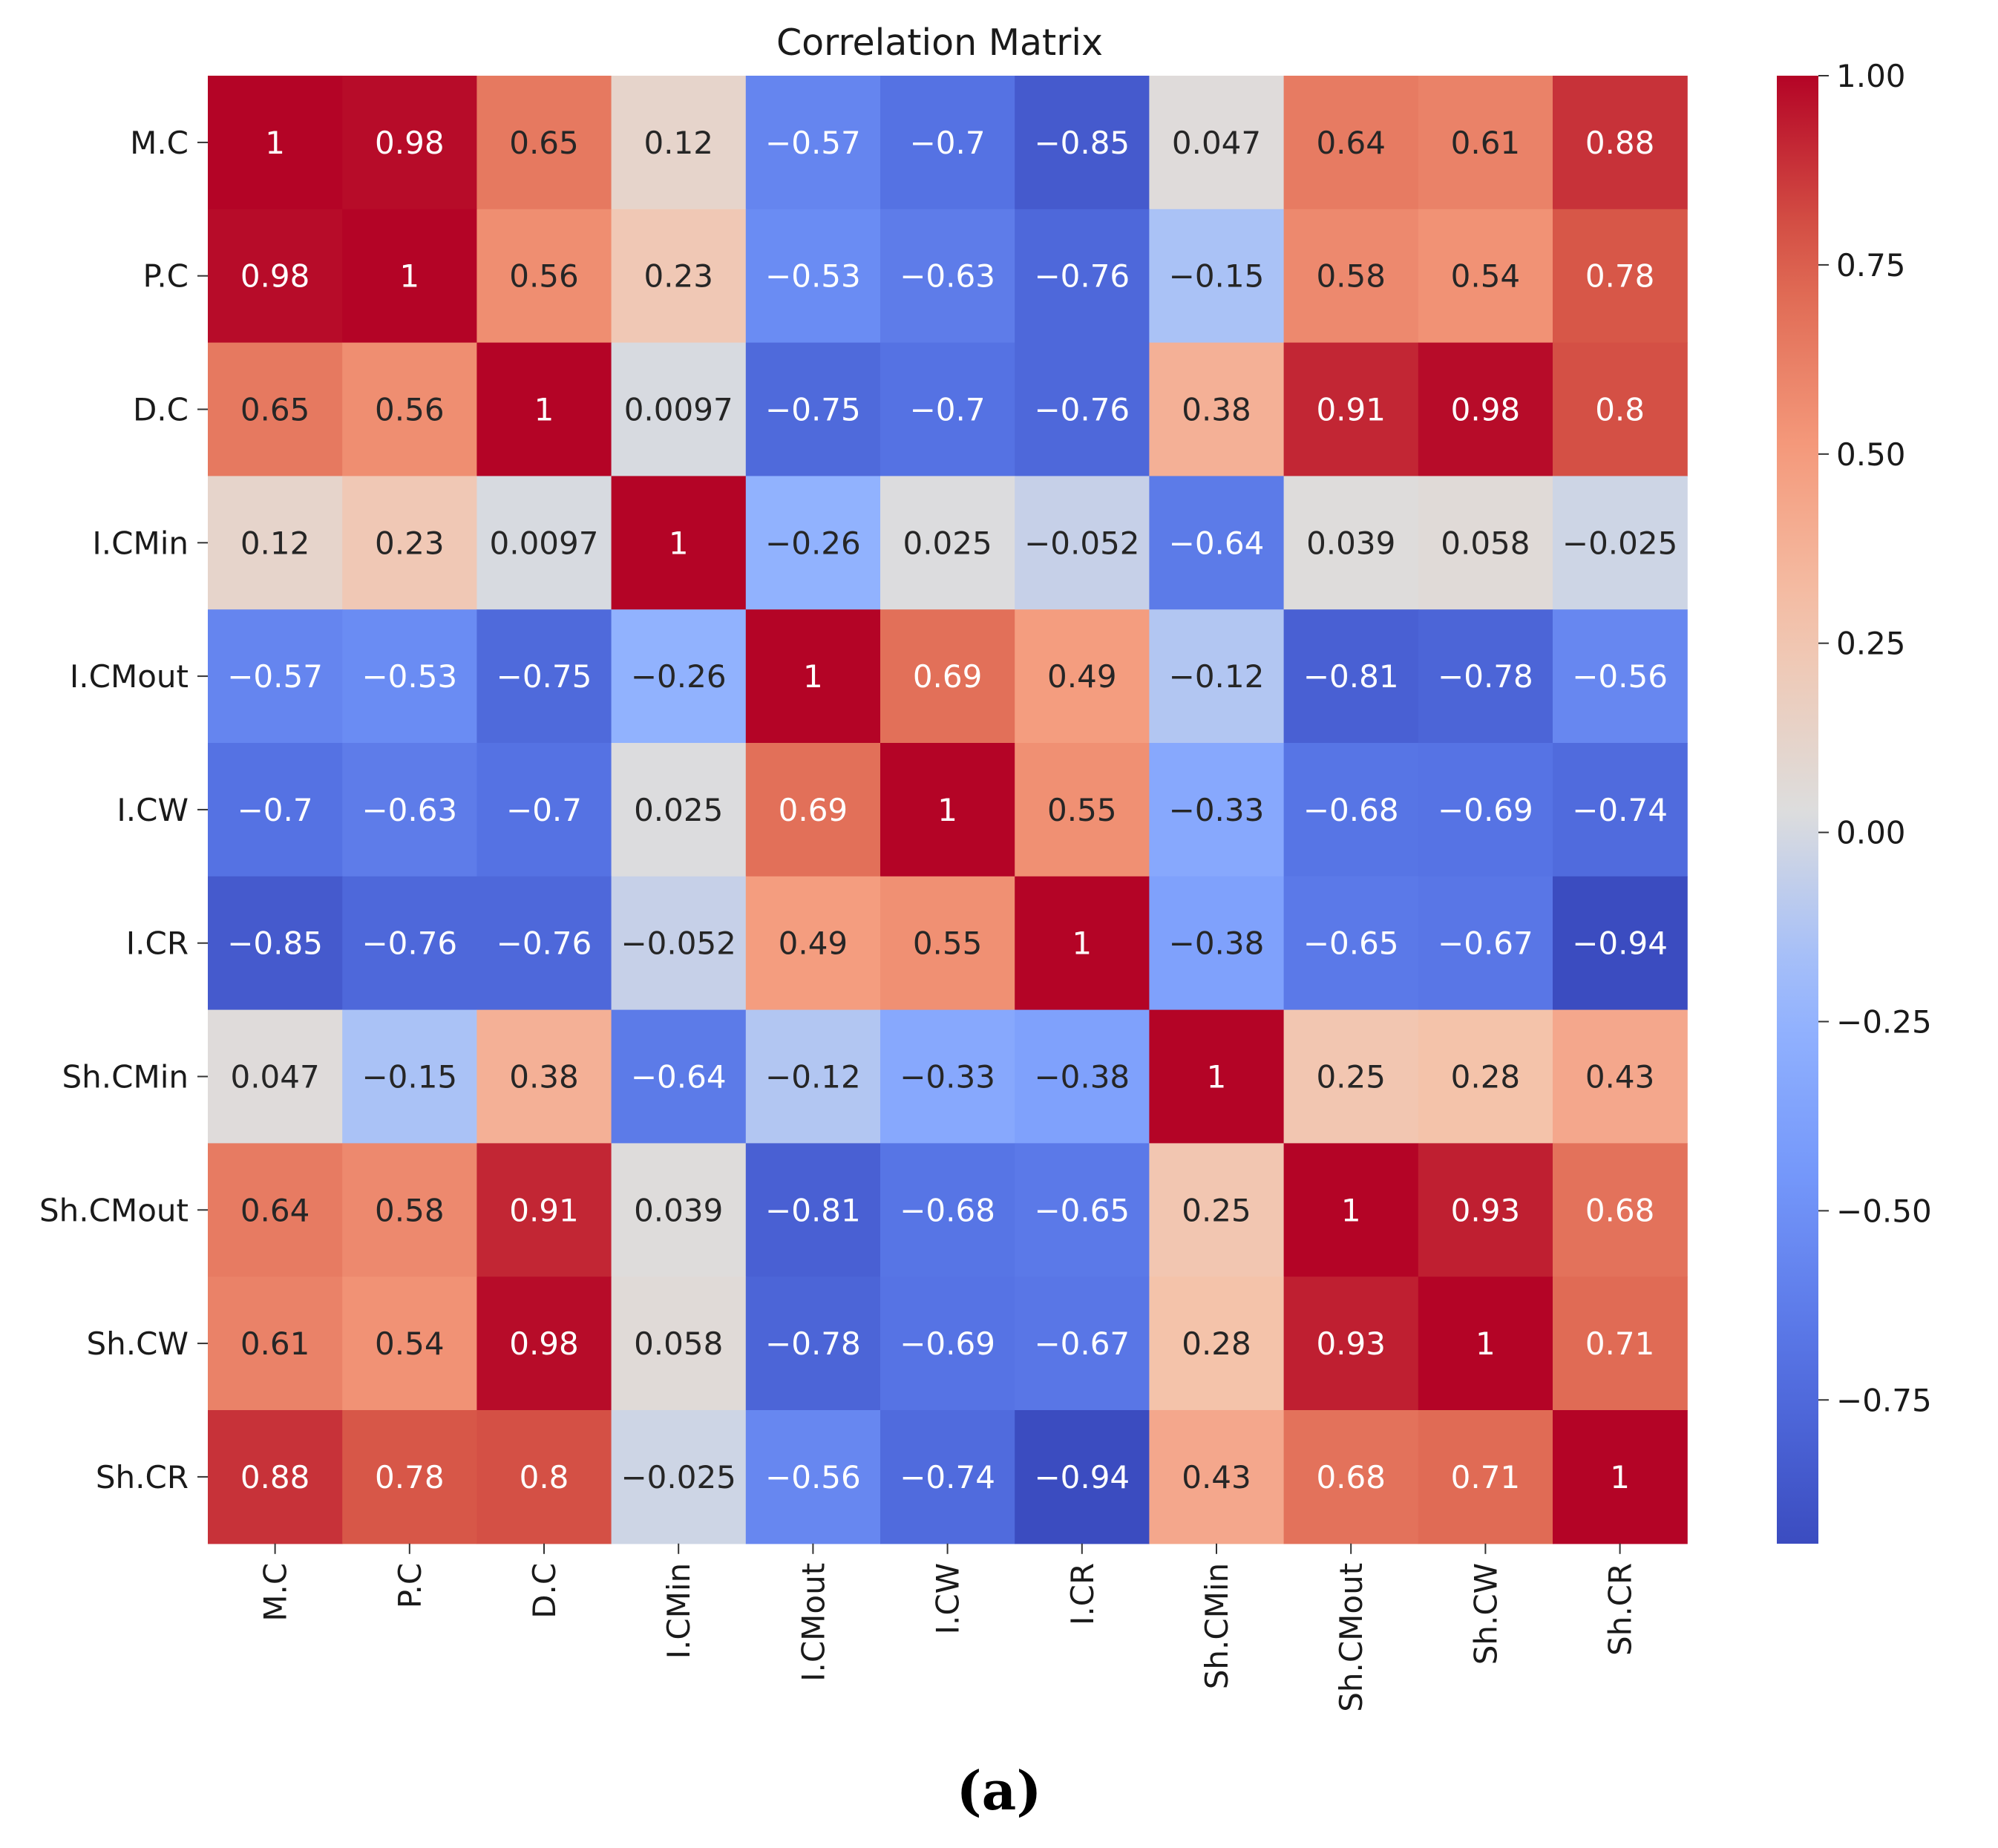 This screenshot has height=1848, width=1998. What do you see at coordinates (947, 1477) in the screenshot?
I see `cell-value-label: −0.74` at bounding box center [947, 1477].